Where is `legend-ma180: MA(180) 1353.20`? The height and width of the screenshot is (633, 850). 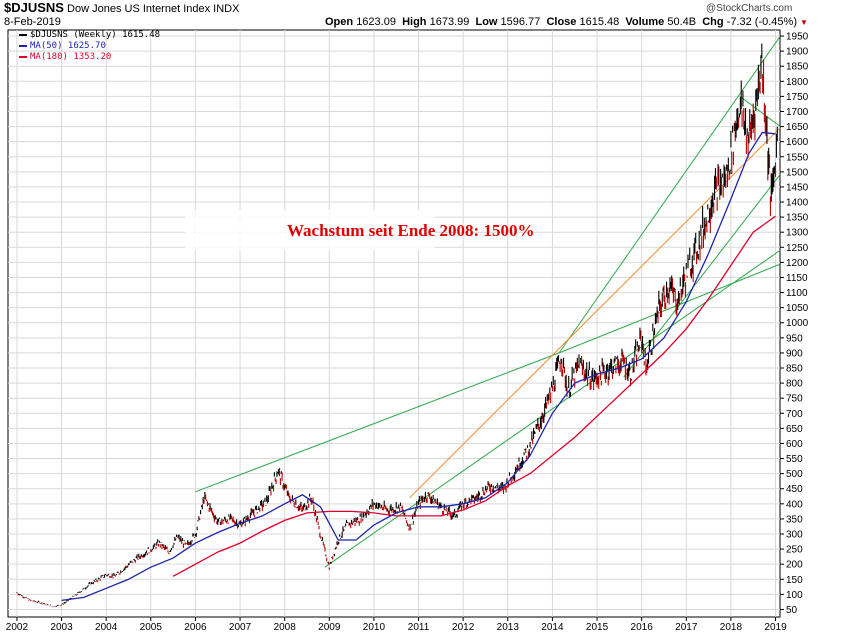 legend-ma180: MA(180) 1353.20 is located at coordinates (65, 57).